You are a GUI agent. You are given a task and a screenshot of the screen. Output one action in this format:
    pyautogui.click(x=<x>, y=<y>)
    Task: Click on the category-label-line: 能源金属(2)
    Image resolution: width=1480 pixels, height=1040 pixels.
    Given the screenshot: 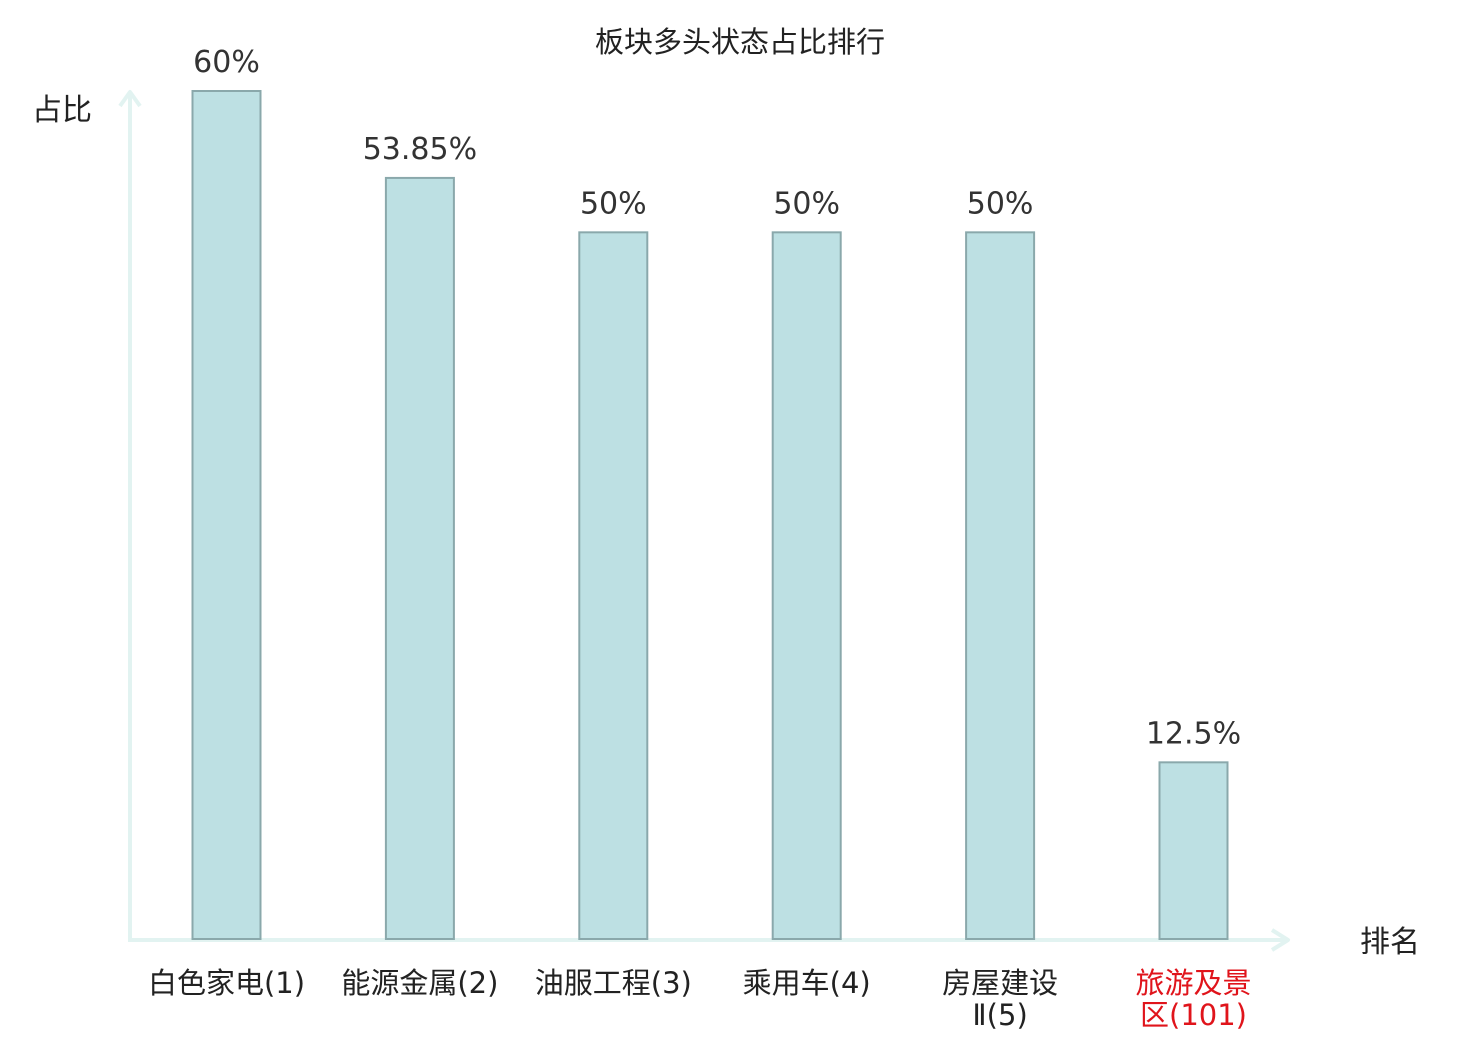 What is the action you would take?
    pyautogui.click(x=419, y=983)
    